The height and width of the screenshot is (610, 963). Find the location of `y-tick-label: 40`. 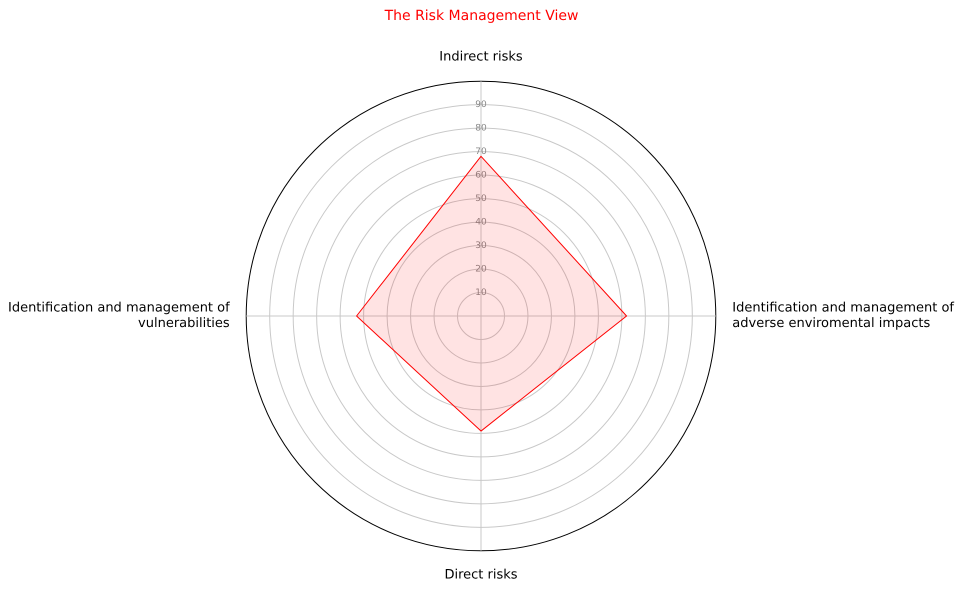

y-tick-label: 40 is located at coordinates (481, 222).